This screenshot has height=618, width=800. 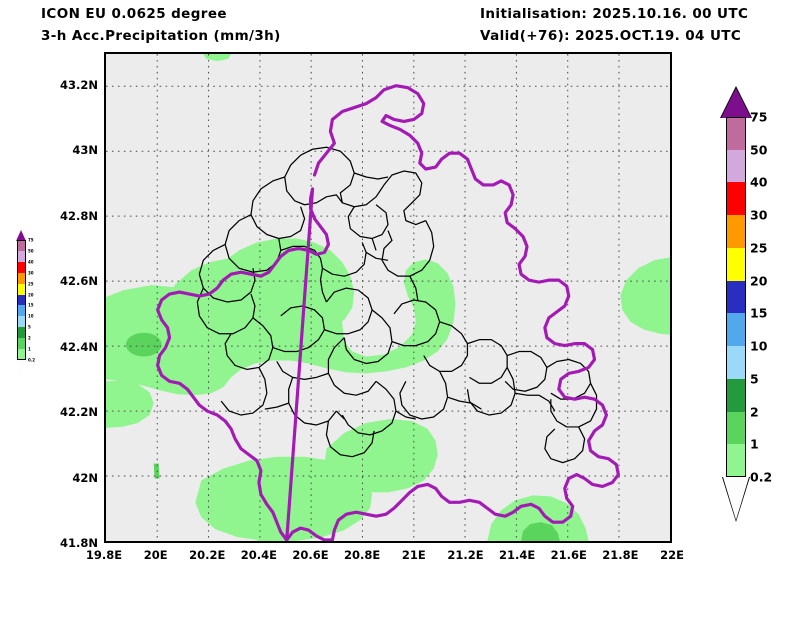 What do you see at coordinates (79, 543) in the screenshot?
I see `y-axis-tick: 41.8N` at bounding box center [79, 543].